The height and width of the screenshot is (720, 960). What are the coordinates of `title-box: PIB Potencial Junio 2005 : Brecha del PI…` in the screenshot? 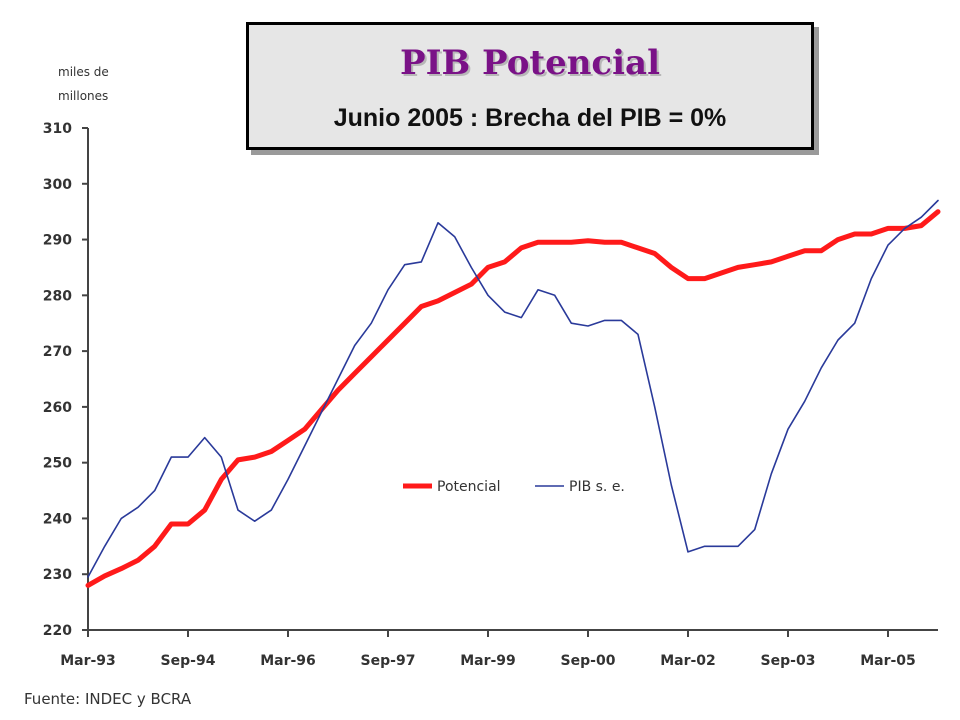 It's located at (530, 86).